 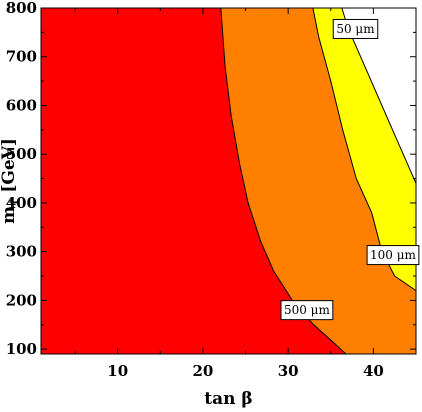 I want to click on x-tick-label: 20, so click(x=202, y=371).